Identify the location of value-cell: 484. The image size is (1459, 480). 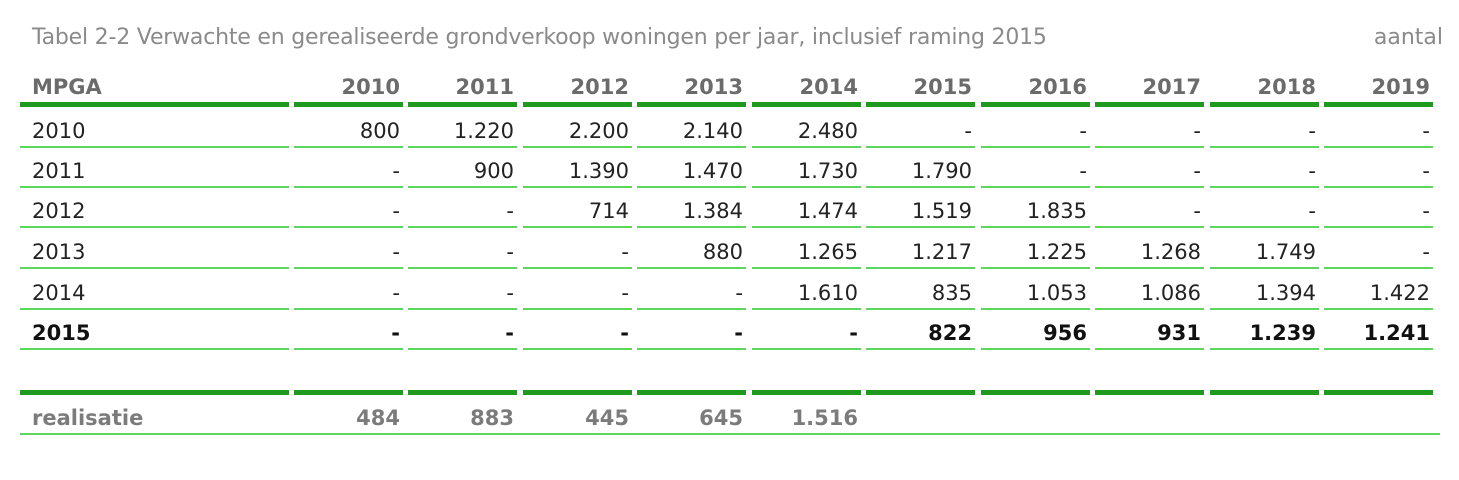
(378, 418).